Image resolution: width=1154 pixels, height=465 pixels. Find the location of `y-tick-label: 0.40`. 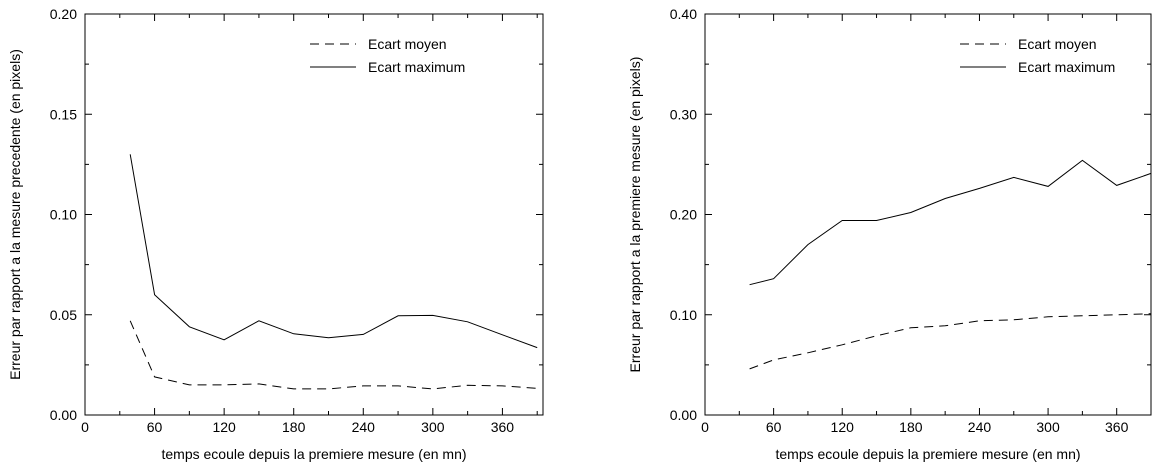

y-tick-label: 0.40 is located at coordinates (683, 14).